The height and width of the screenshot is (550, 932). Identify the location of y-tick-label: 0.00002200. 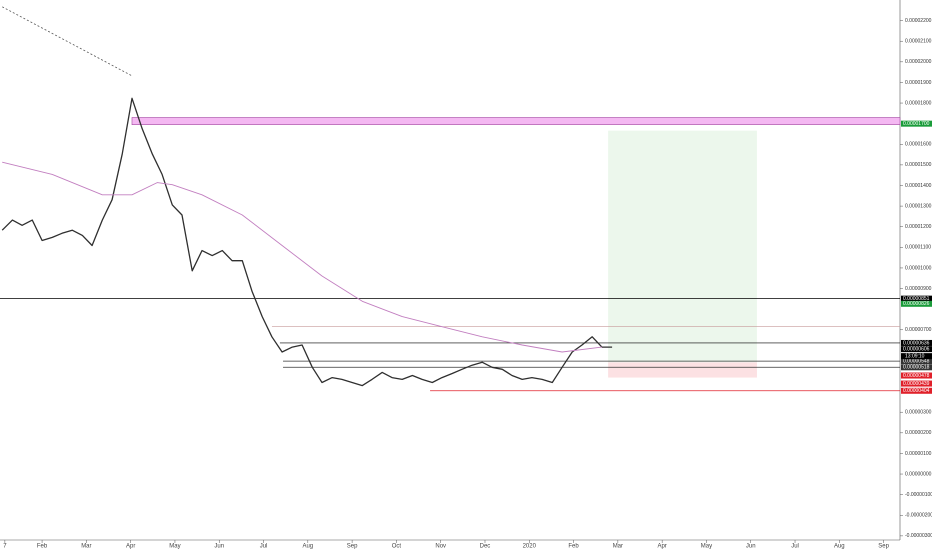
(918, 21).